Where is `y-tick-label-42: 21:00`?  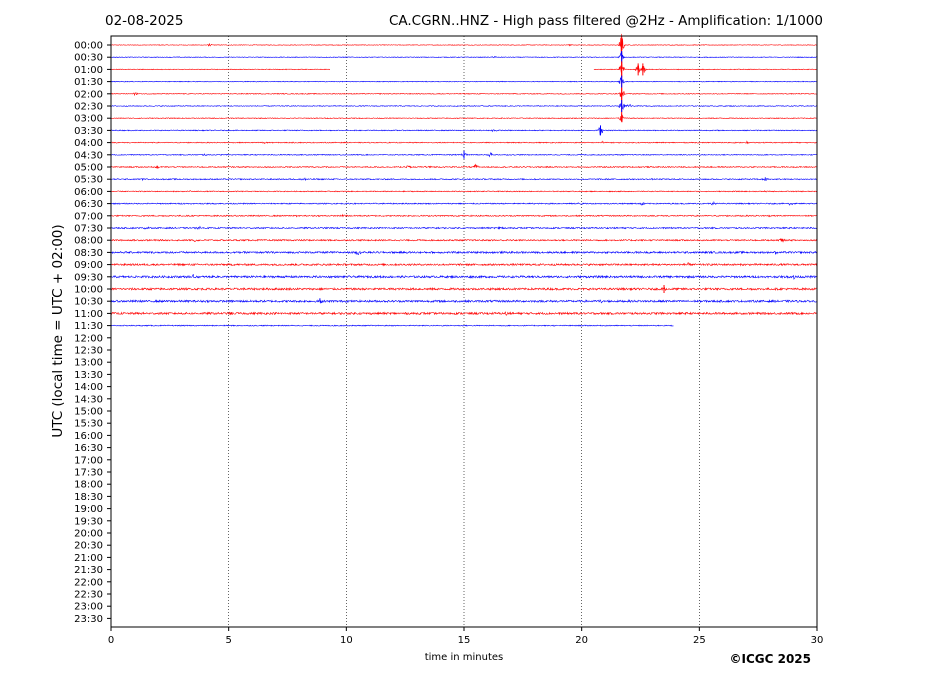
y-tick-label-42: 21:00 is located at coordinates (88, 558).